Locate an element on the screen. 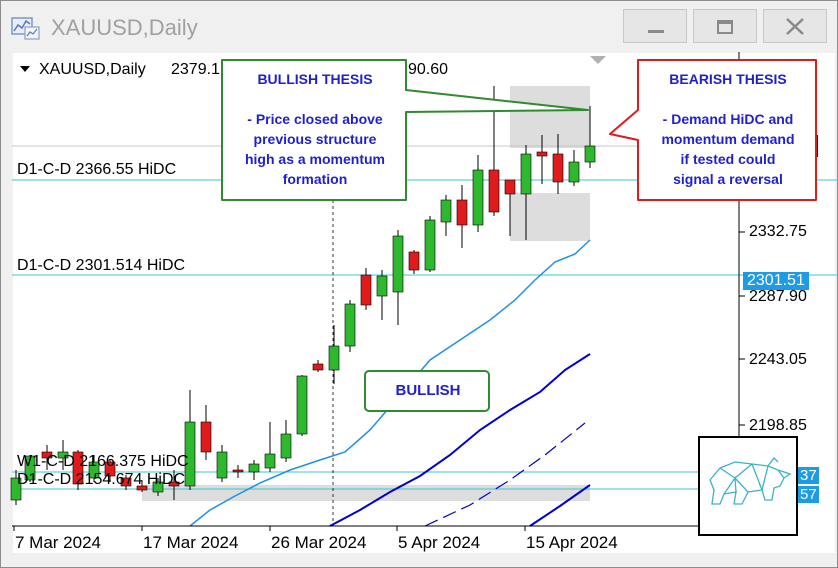 The height and width of the screenshot is (568, 838). price-tag-partial-1: 37 is located at coordinates (808, 475).